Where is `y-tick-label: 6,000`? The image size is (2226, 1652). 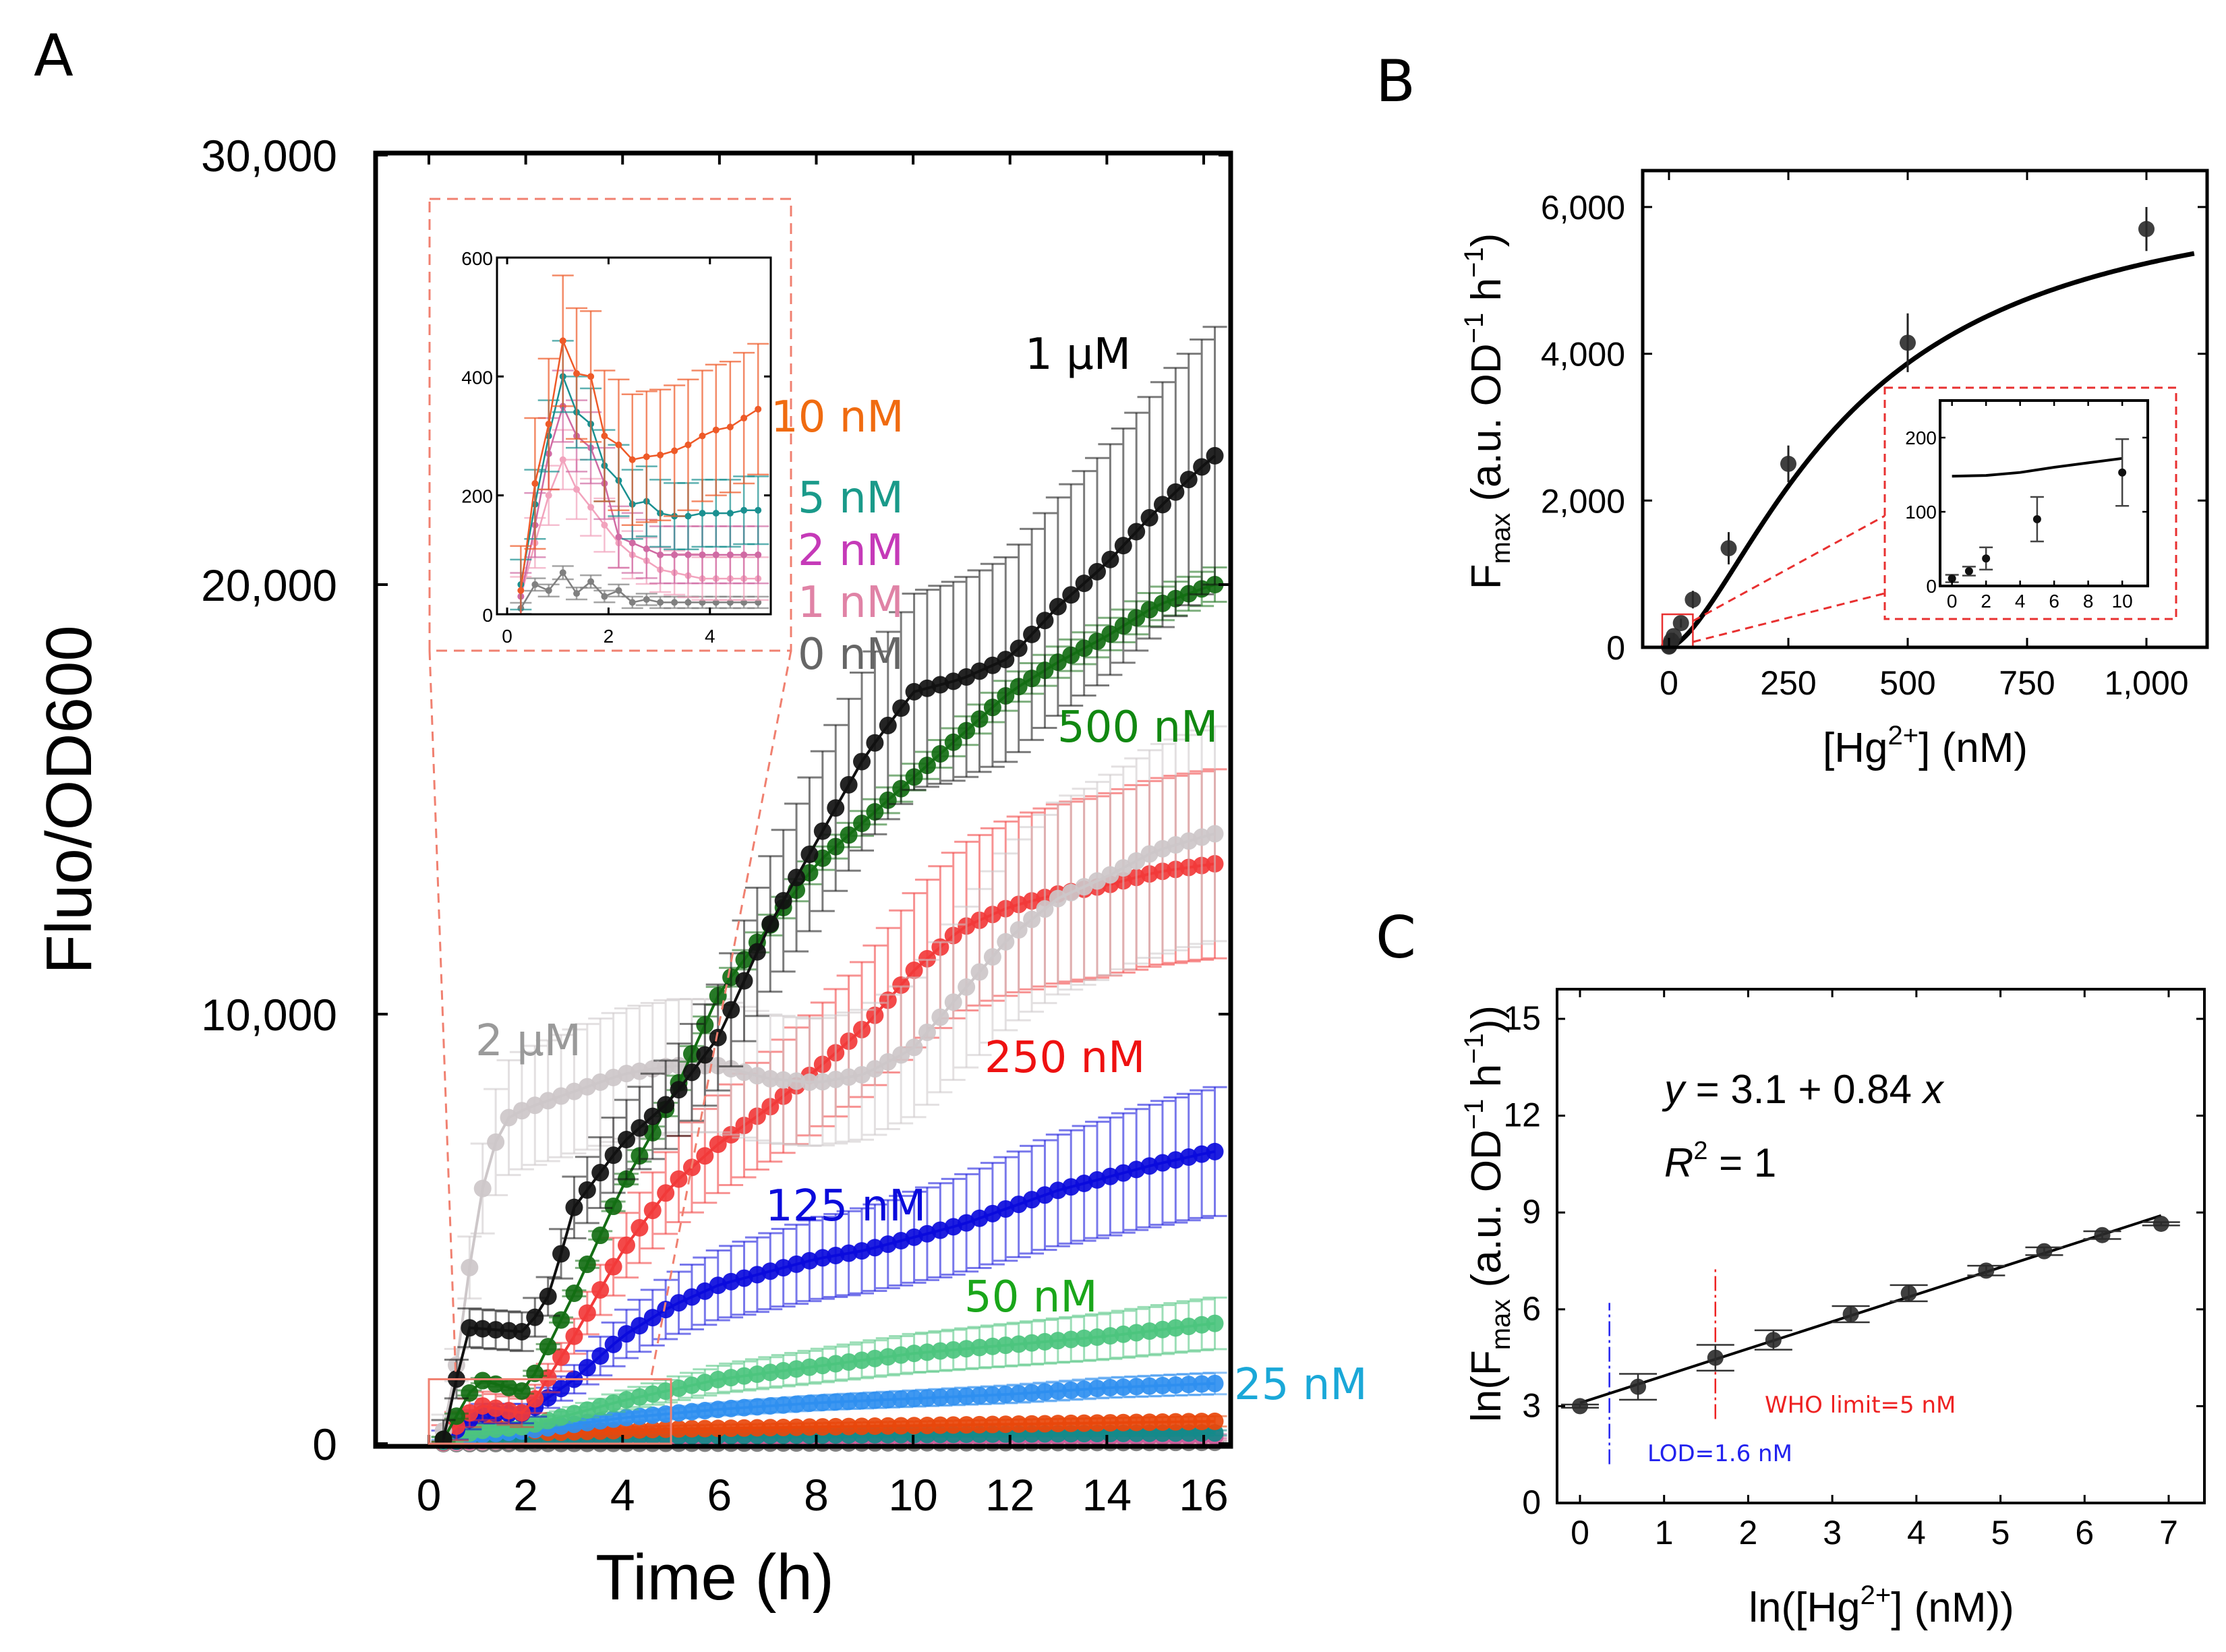
y-tick-label: 6,000 is located at coordinates (1583, 208).